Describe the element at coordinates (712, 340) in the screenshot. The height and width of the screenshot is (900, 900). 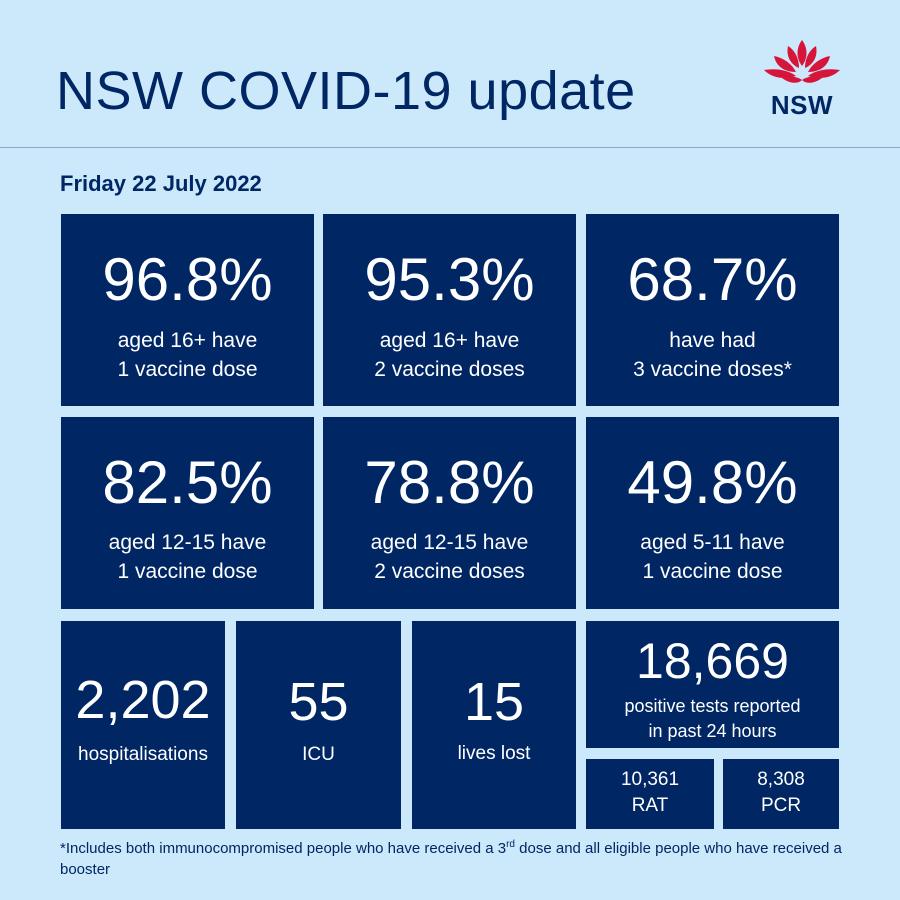
I see `tile-label-line1: have had` at that location.